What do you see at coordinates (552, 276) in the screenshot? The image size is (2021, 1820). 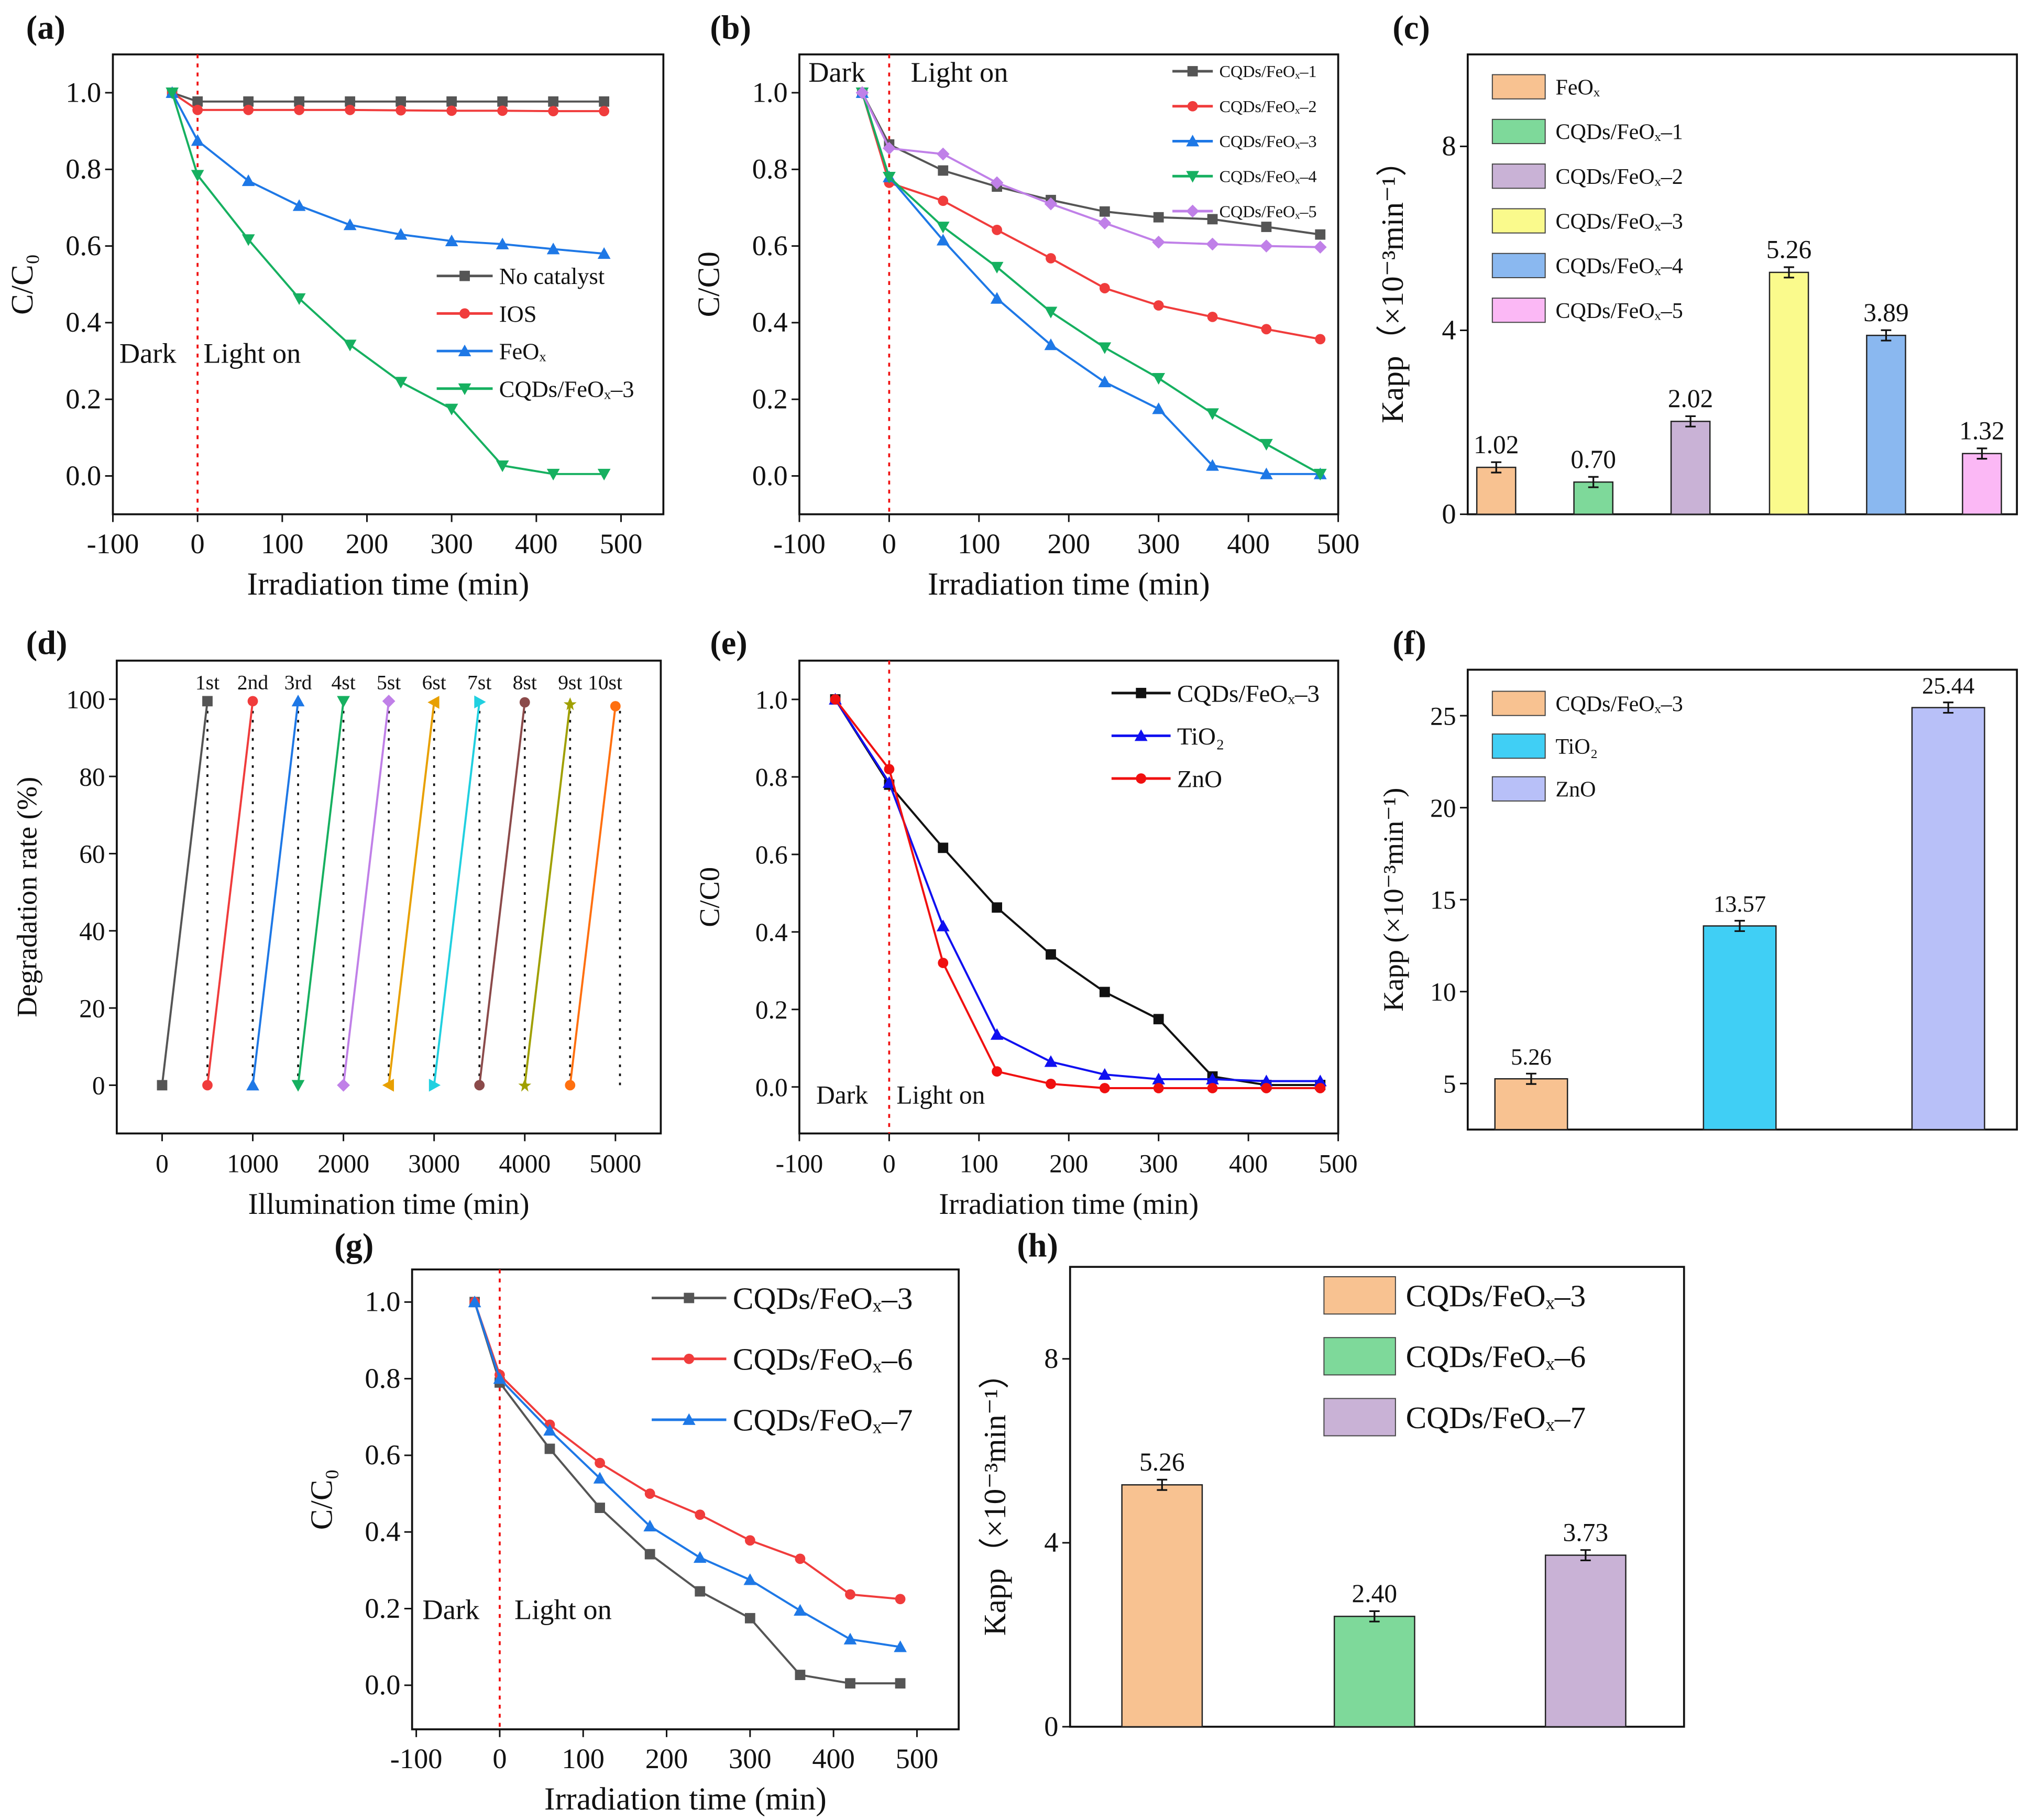 I see `legend-label: No catalyst` at bounding box center [552, 276].